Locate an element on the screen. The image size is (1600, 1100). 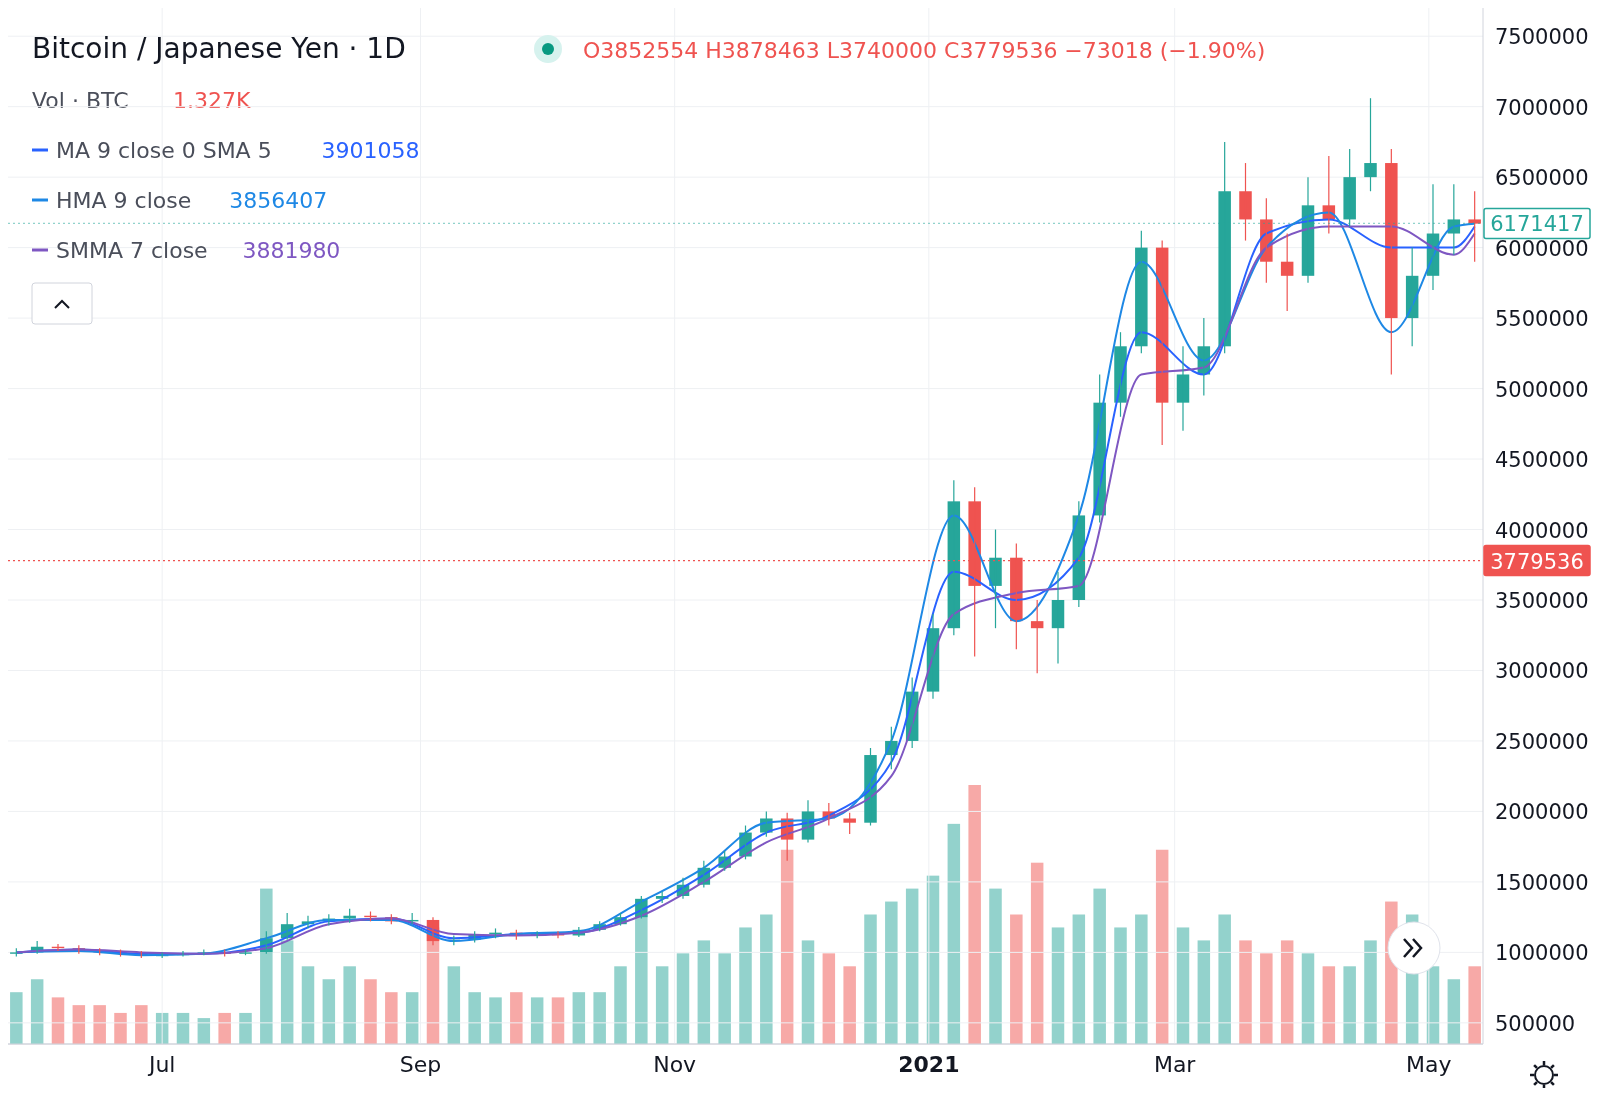
y-tick-label: 7500000 is located at coordinates (1542, 37).